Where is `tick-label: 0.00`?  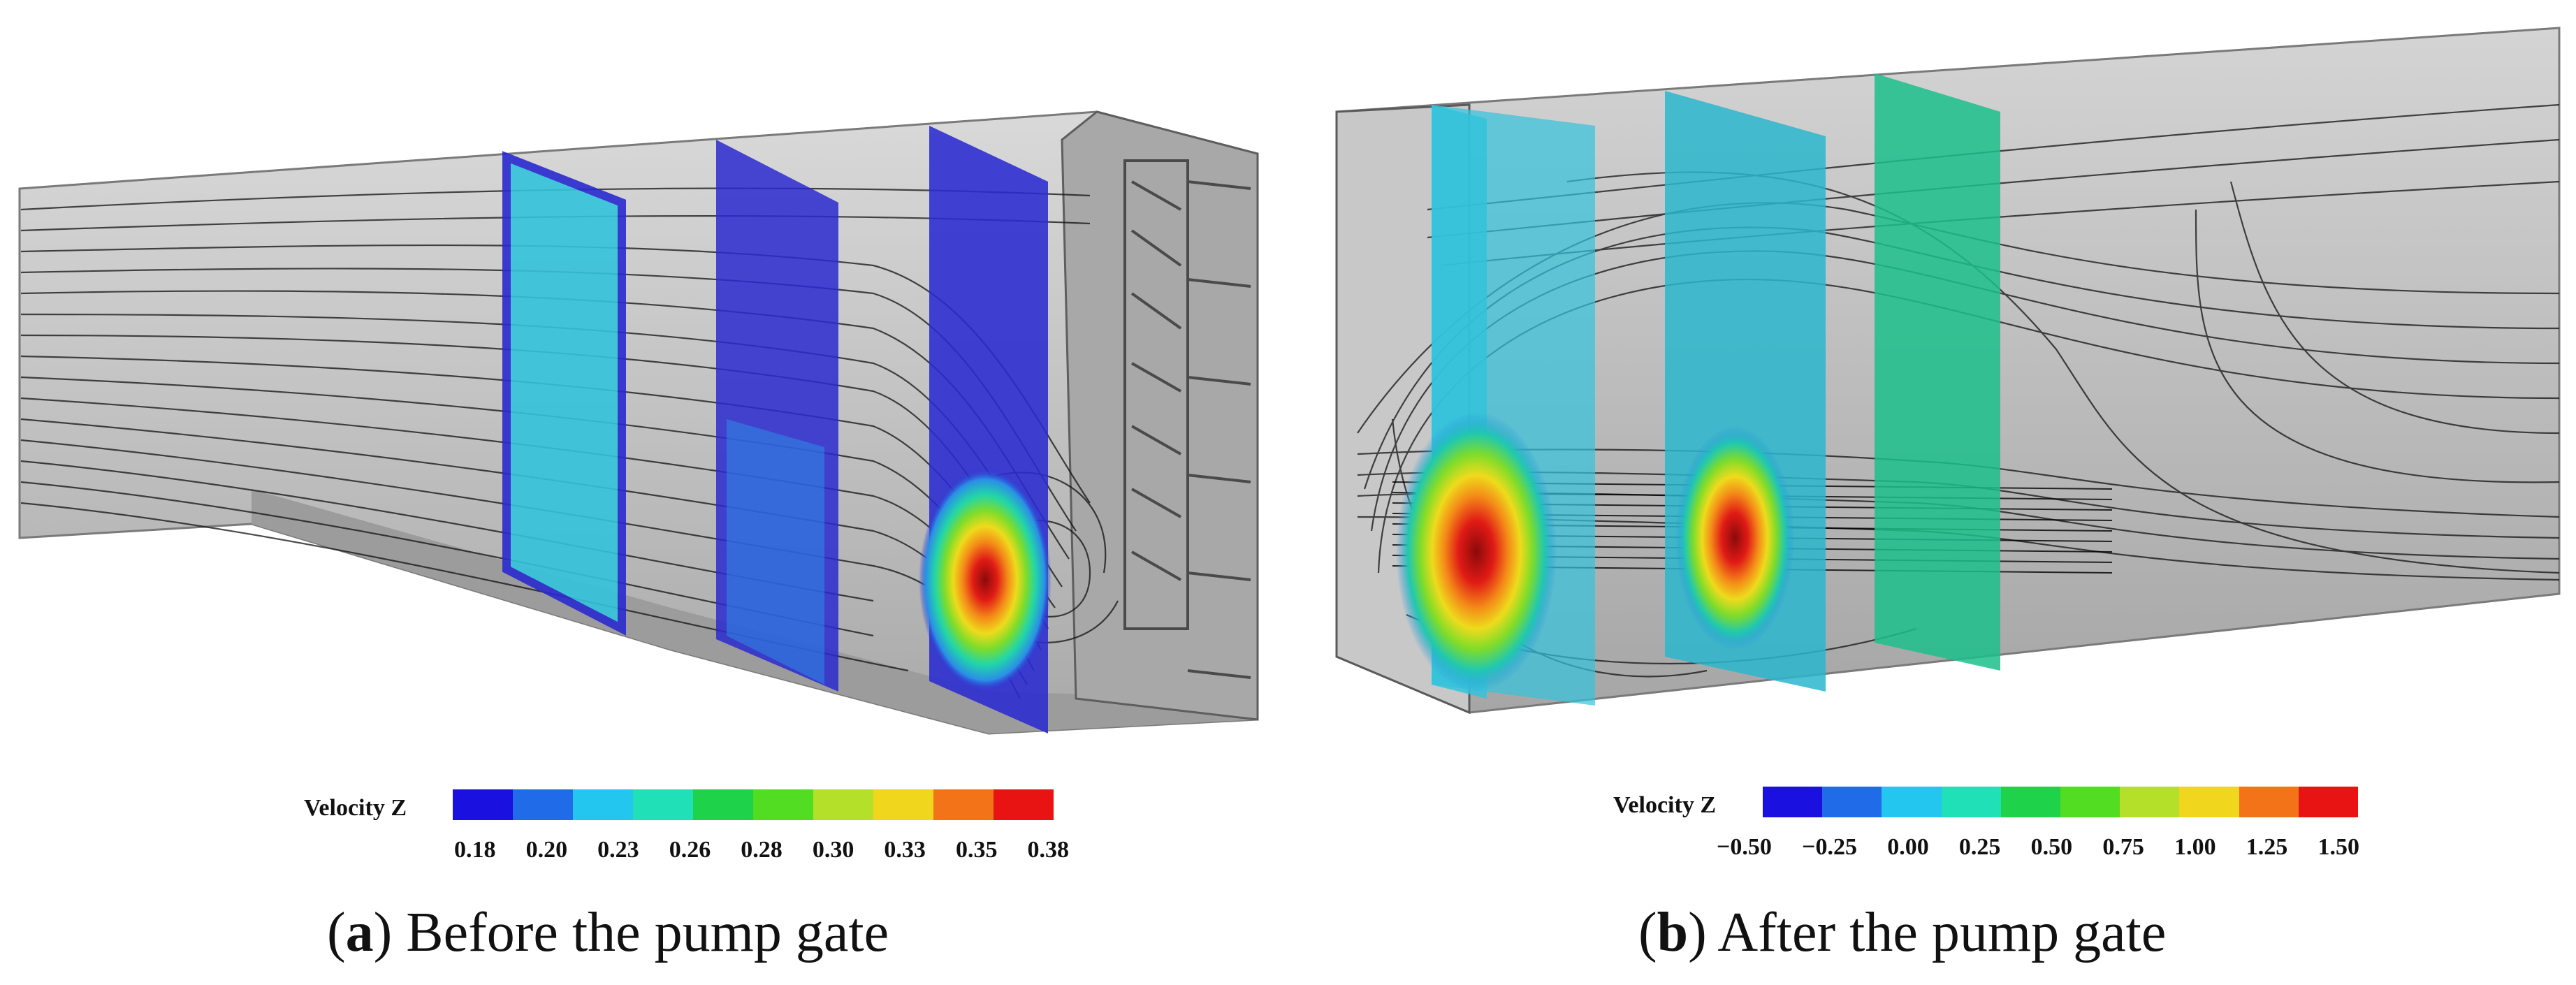
tick-label: 0.00 is located at coordinates (1908, 847).